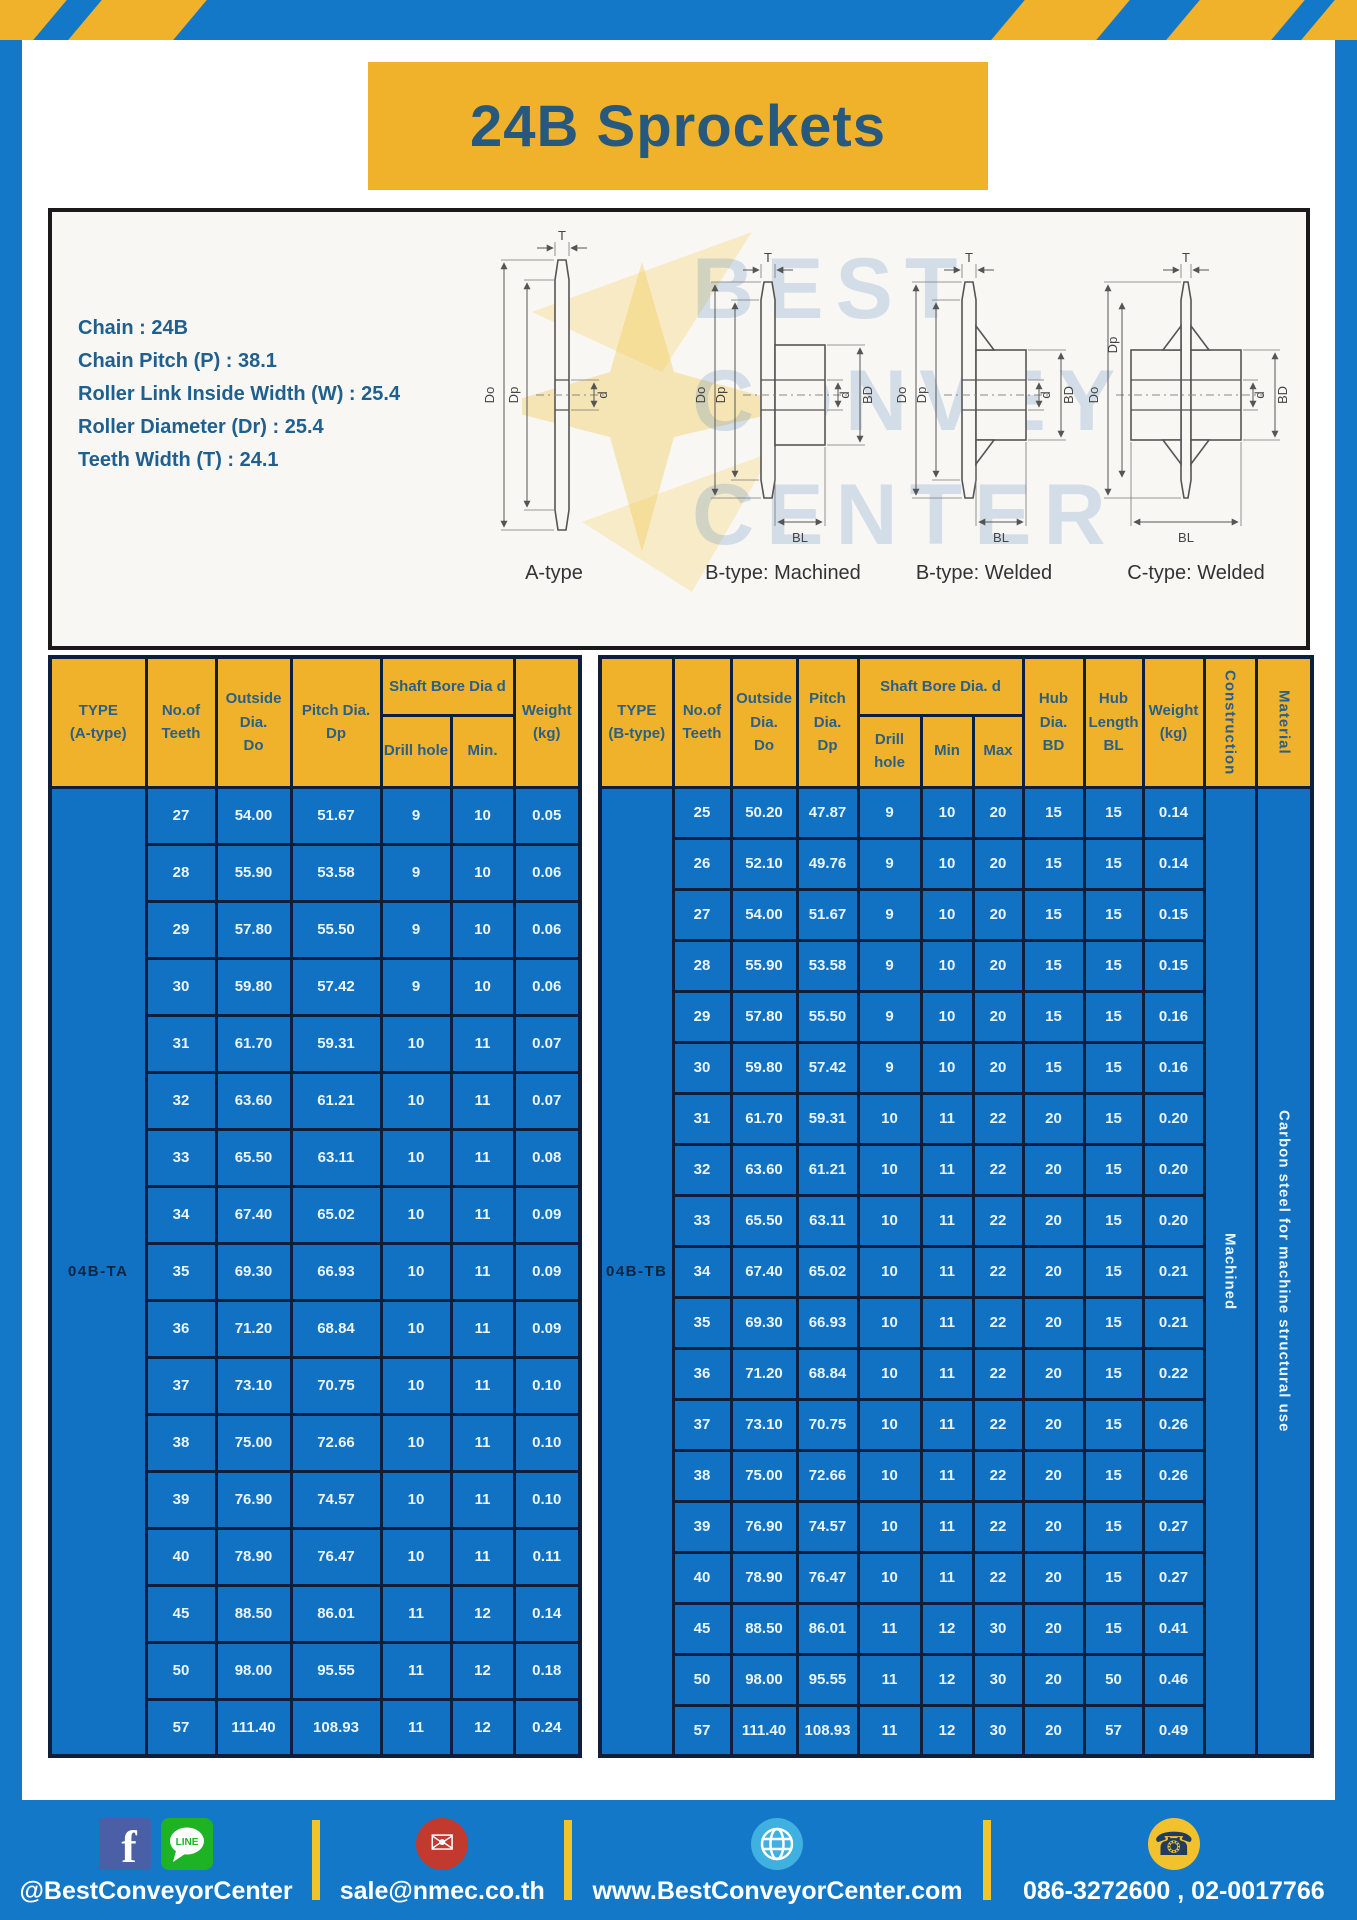 This screenshot has height=1920, width=1357. I want to click on table-a-cell: 10, so click(416, 1271).